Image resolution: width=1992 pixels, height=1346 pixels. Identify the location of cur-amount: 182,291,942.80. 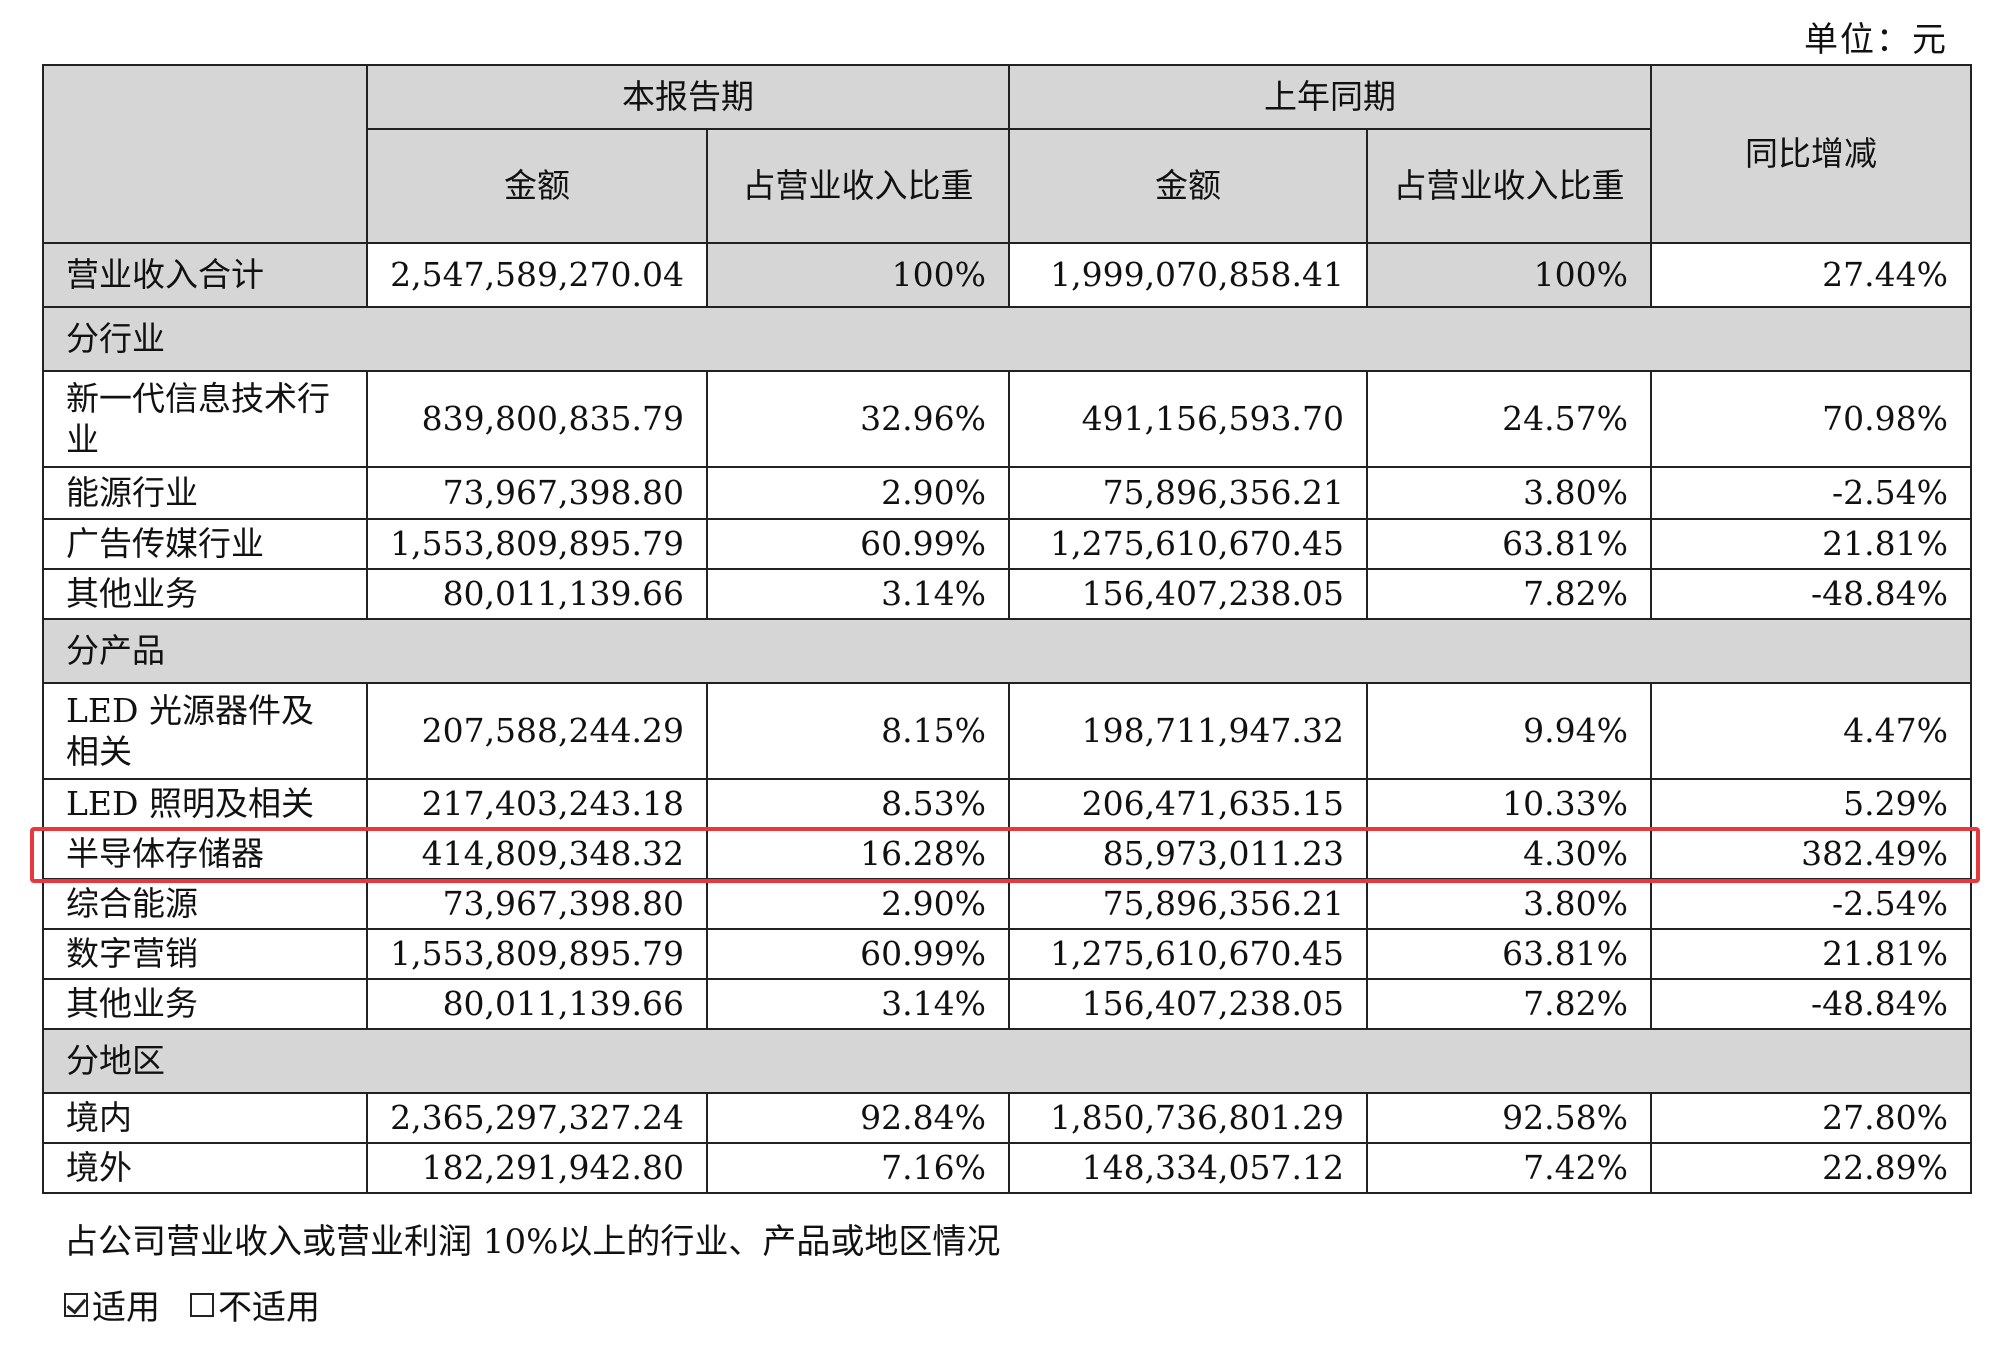
(537, 1168).